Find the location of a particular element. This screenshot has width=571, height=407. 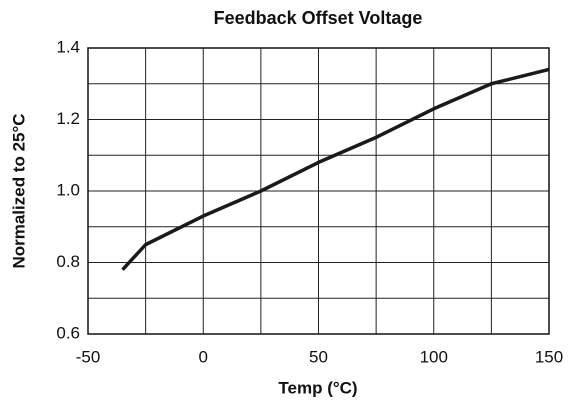

x-tick-label: -50 is located at coordinates (88, 356).